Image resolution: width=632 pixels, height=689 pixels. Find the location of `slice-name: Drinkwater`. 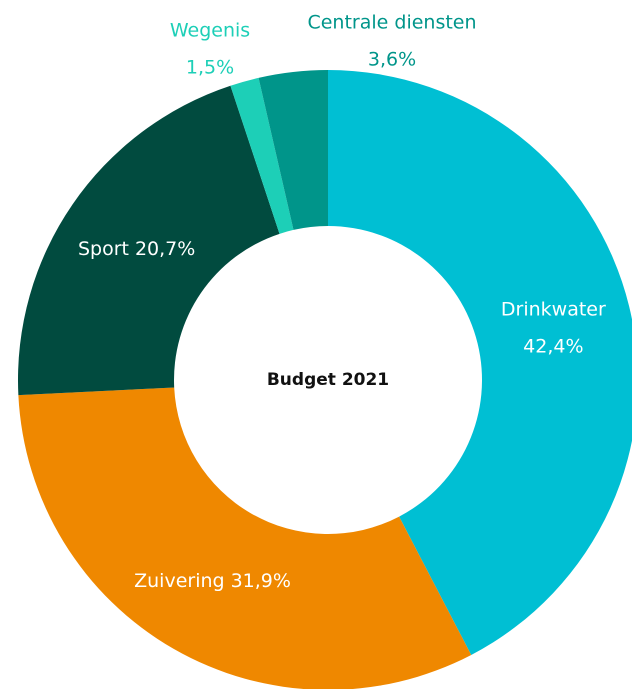

slice-name: Drinkwater is located at coordinates (553, 309).